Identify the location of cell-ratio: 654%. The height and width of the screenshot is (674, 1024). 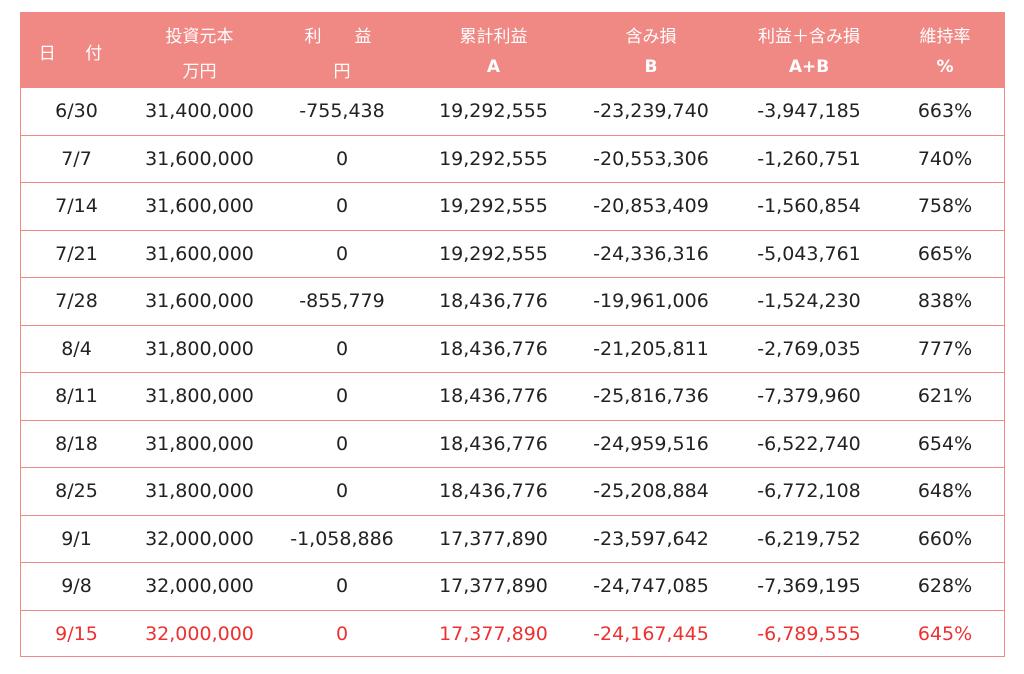
(945, 443).